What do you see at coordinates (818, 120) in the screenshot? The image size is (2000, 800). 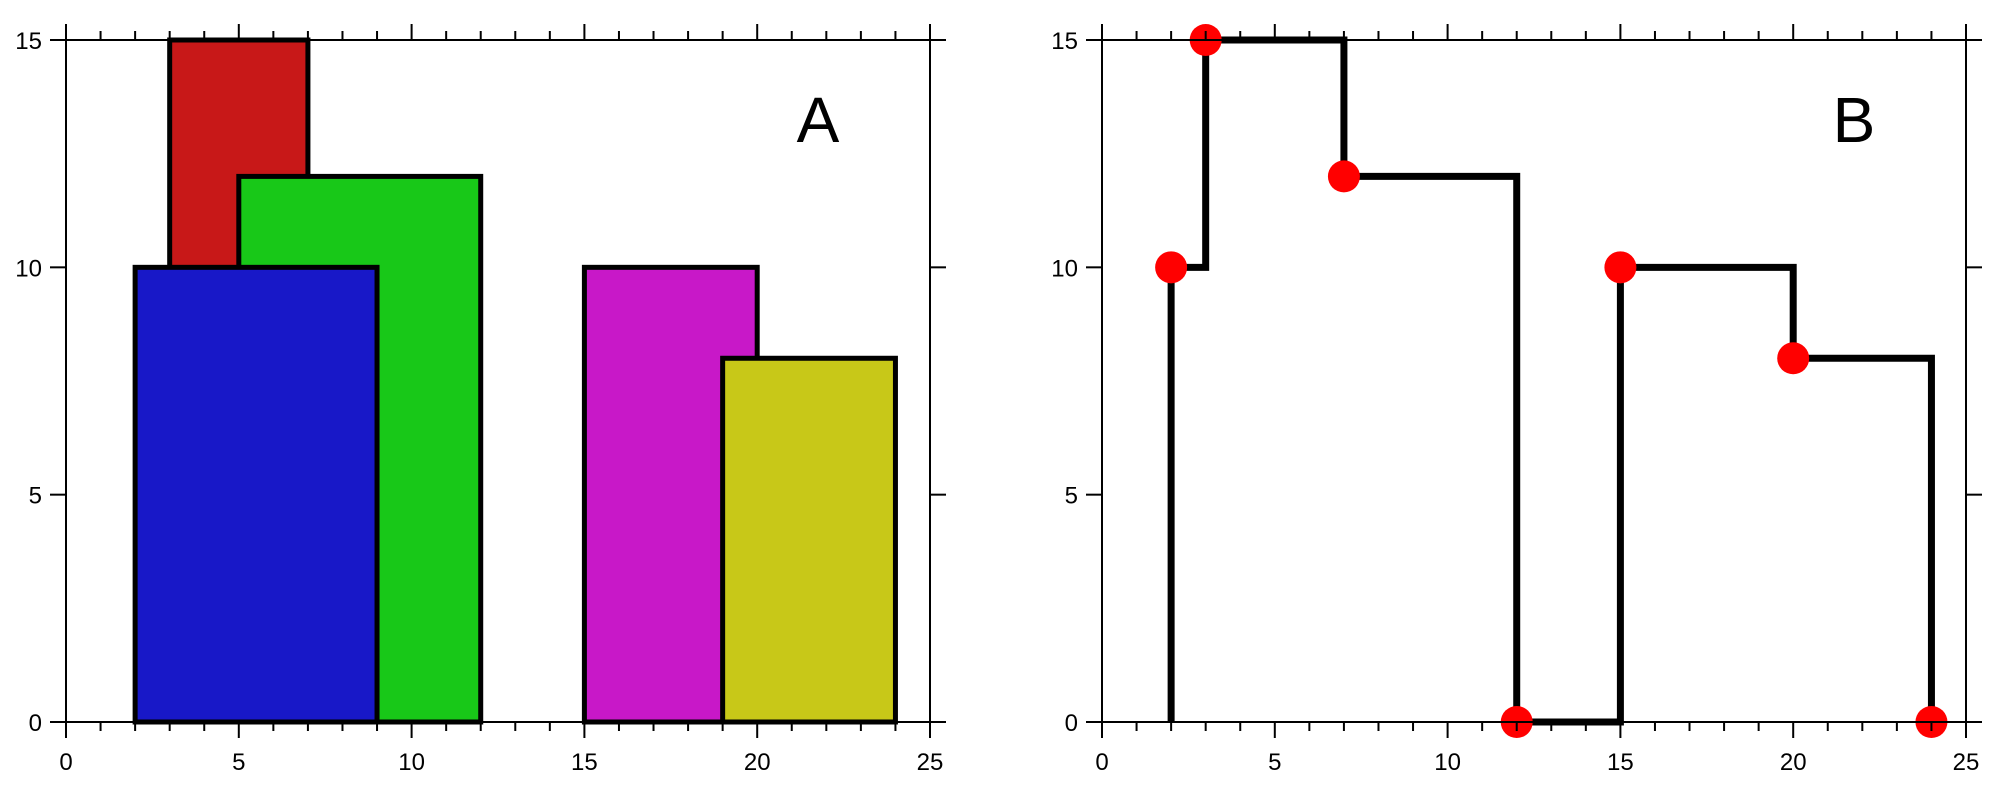 I see `panel-label: A` at bounding box center [818, 120].